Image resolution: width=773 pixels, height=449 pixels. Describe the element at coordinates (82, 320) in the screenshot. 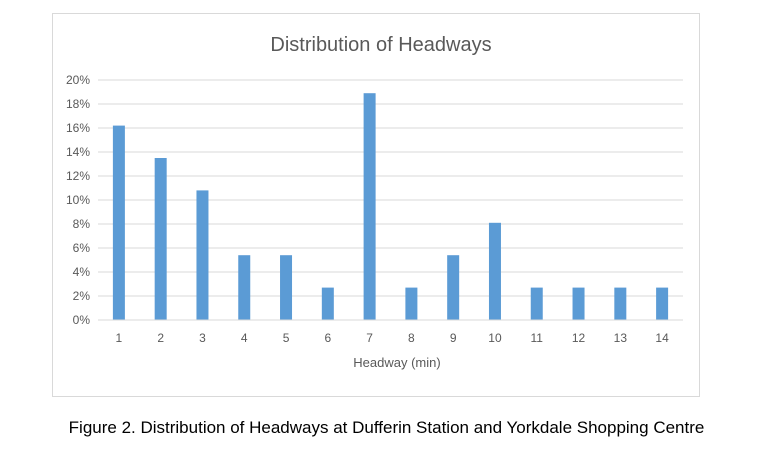

I see `y-tick-label: 0%` at that location.